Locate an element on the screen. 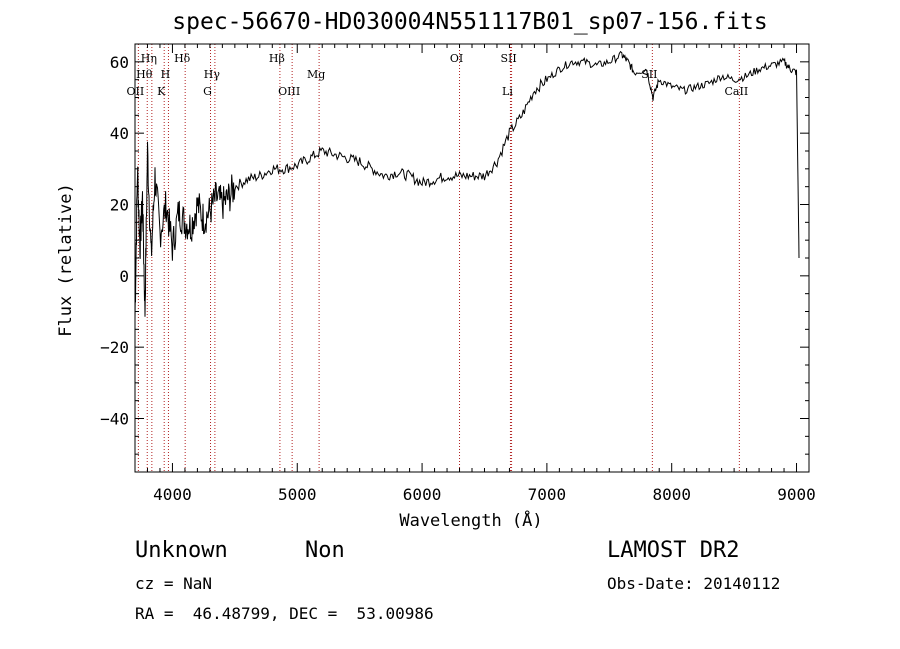  feature-label-8: Hβ is located at coordinates (277, 58).